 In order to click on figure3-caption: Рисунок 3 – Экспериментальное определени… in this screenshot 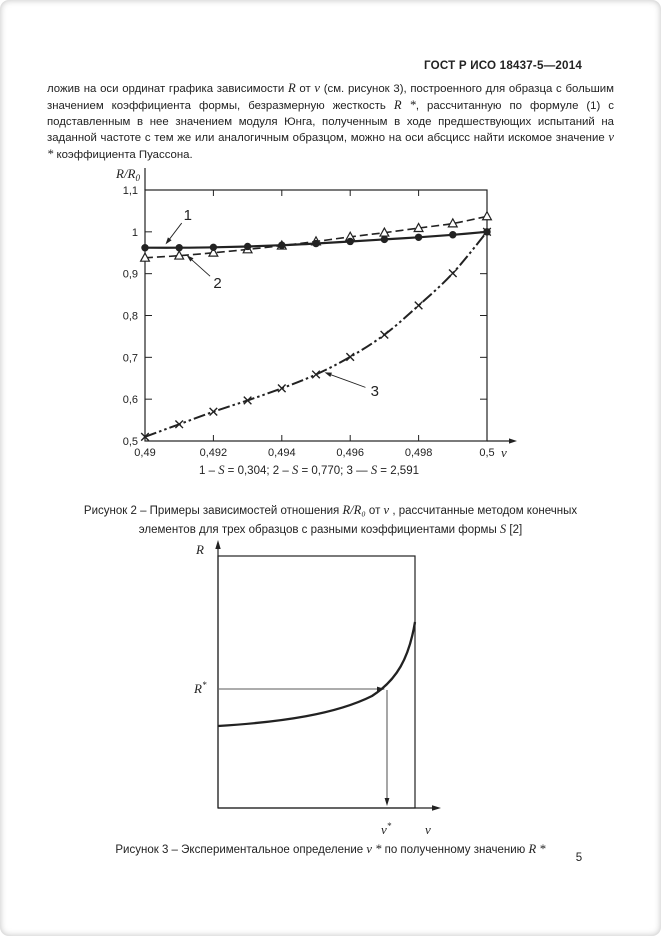, I will do `click(330, 849)`.